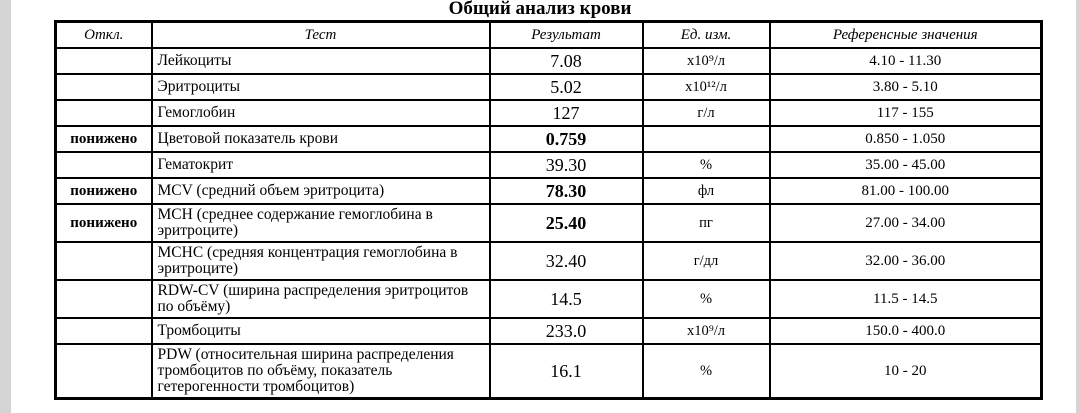  What do you see at coordinates (566, 191) in the screenshot?
I see `cell-result: 78.30` at bounding box center [566, 191].